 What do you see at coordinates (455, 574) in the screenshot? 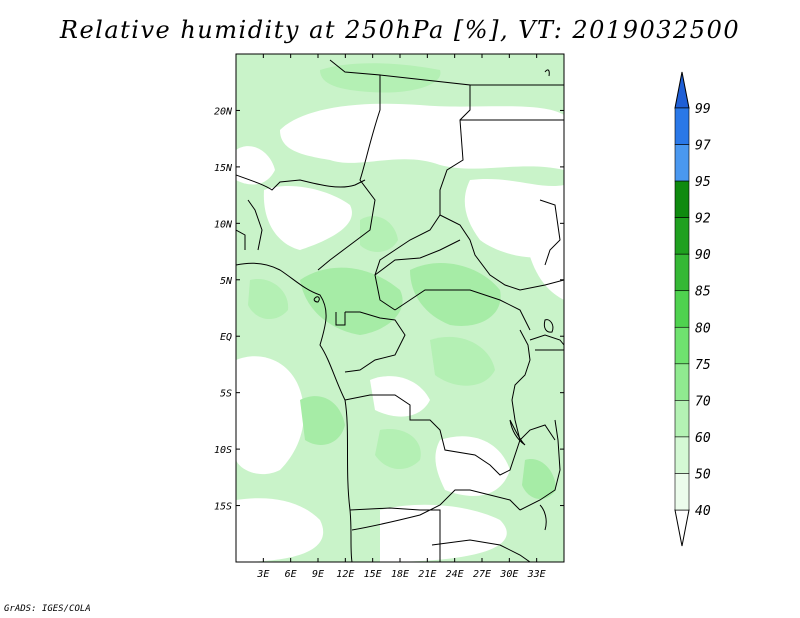
I see `lon-tick-label: 24E` at bounding box center [455, 574].